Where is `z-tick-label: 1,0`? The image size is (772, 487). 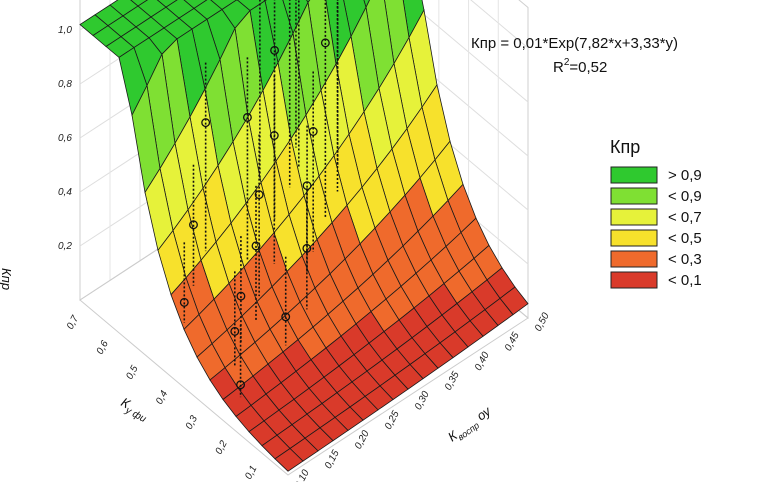
z-tick-label: 1,0 is located at coordinates (65, 30).